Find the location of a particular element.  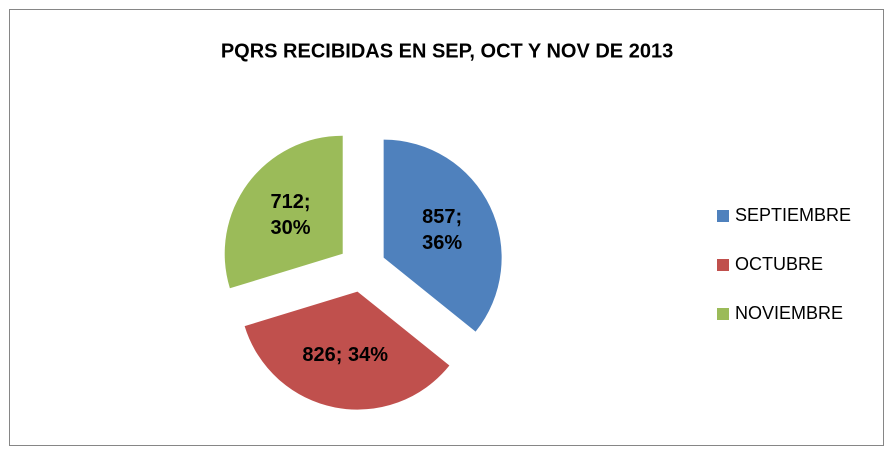

data-label: 857; 36% is located at coordinates (442, 229).